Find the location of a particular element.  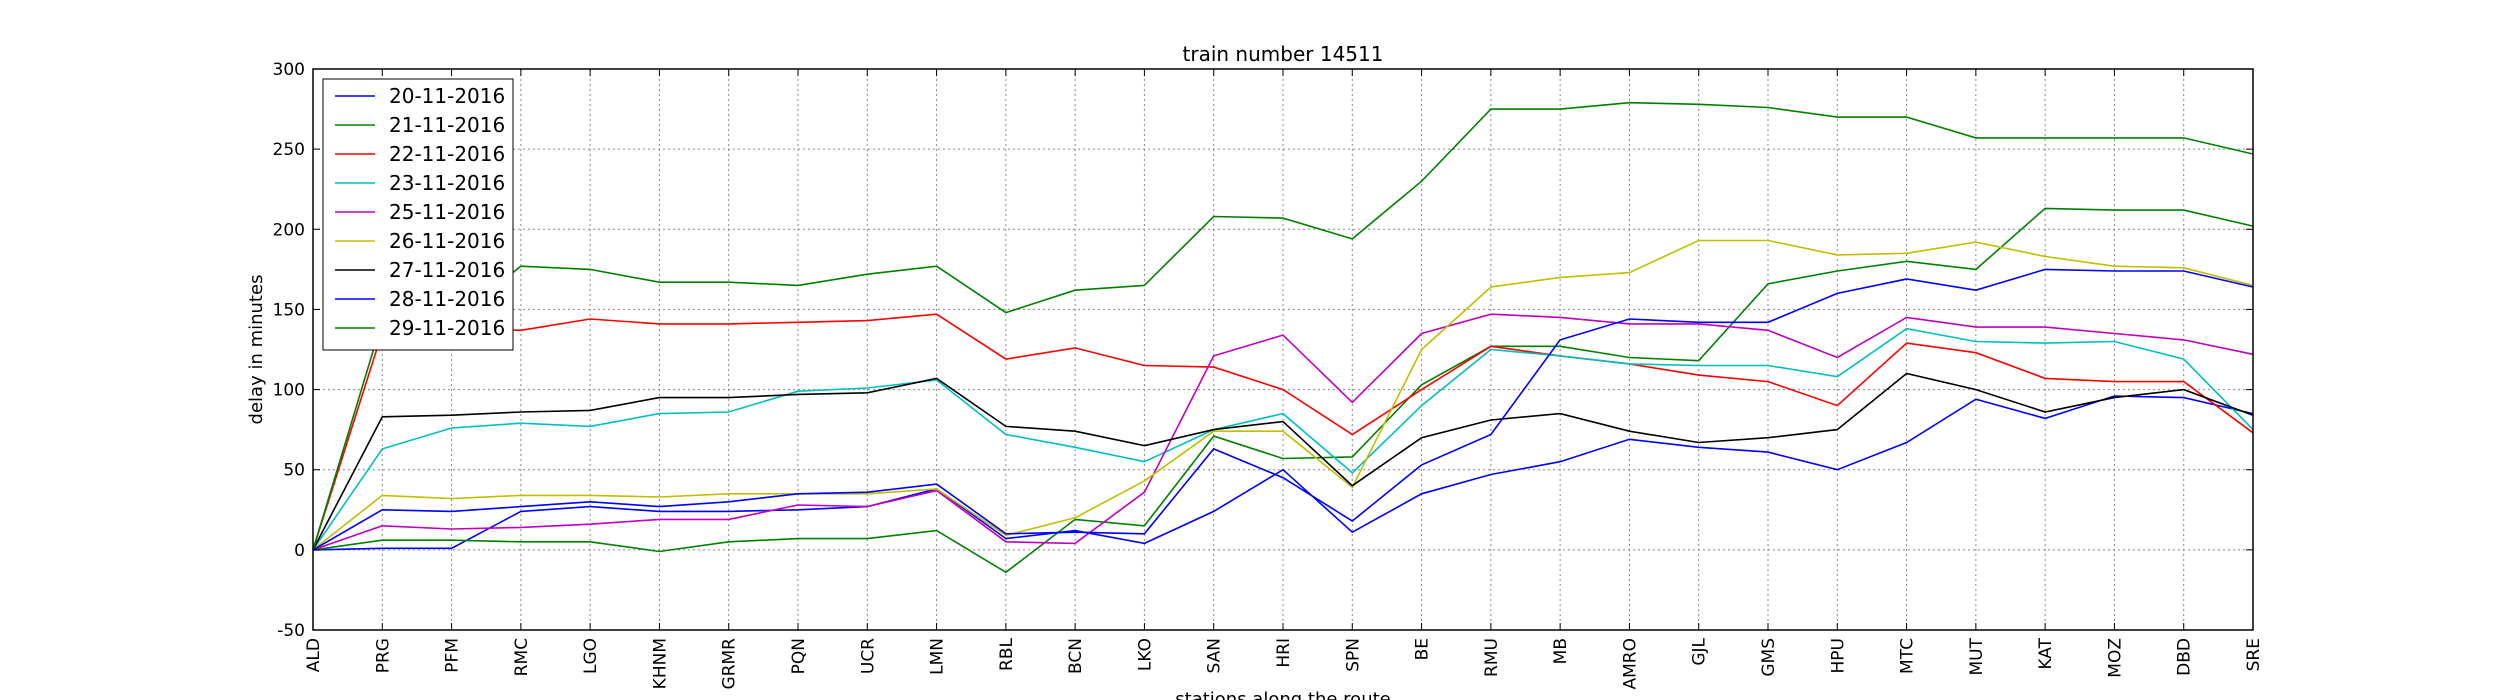

x-tick-label: MOZ is located at coordinates (2115, 658).